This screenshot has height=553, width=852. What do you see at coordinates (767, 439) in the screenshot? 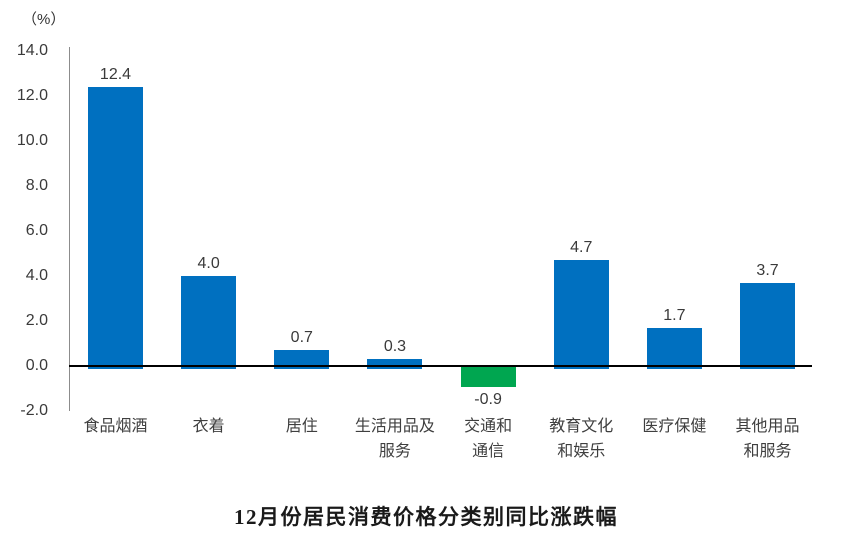
I see `x-category-label: 其他用品 和服务` at bounding box center [767, 439].